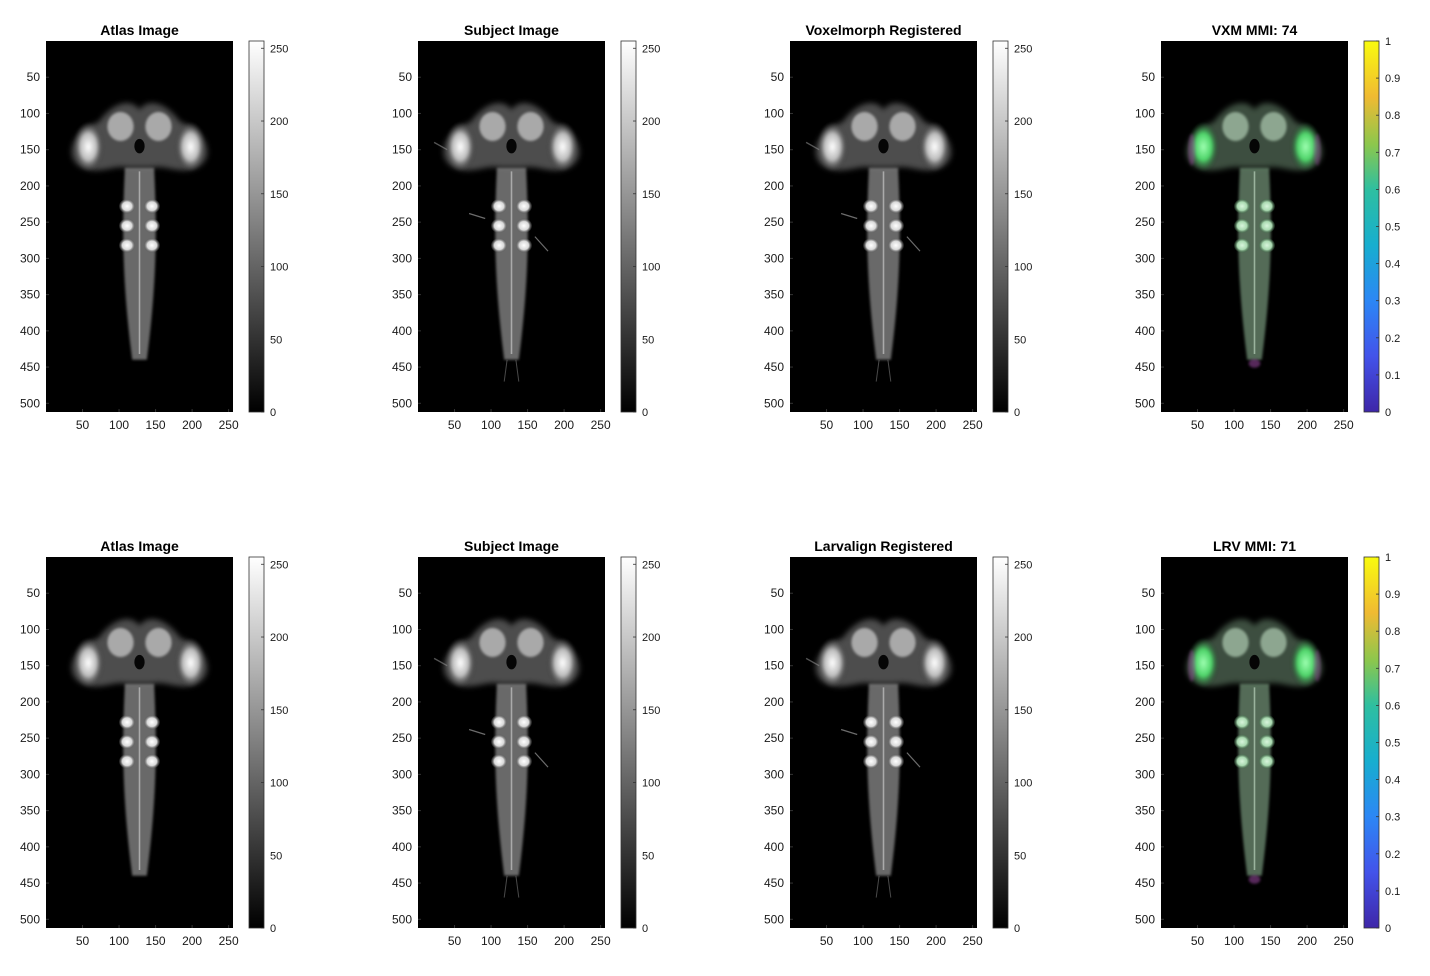 This screenshot has height=976, width=1430. I want to click on colorbar-label: 0.1, so click(1392, 376).